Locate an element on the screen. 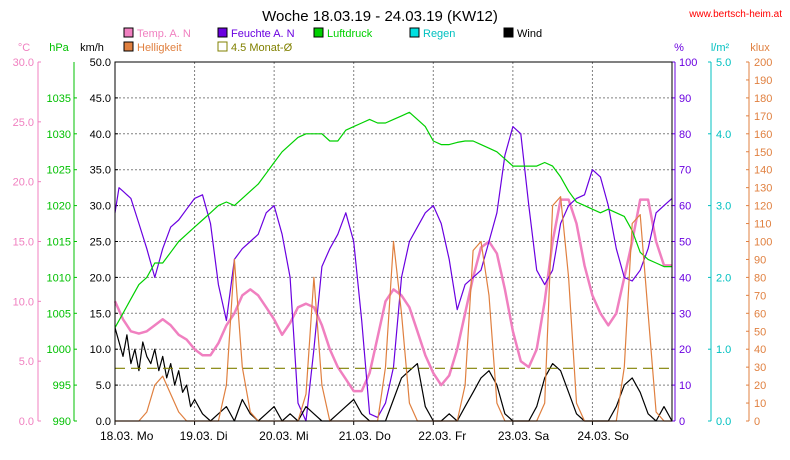 The width and height of the screenshot is (790, 460). humidity-tick-label: 80 is located at coordinates (685, 135).